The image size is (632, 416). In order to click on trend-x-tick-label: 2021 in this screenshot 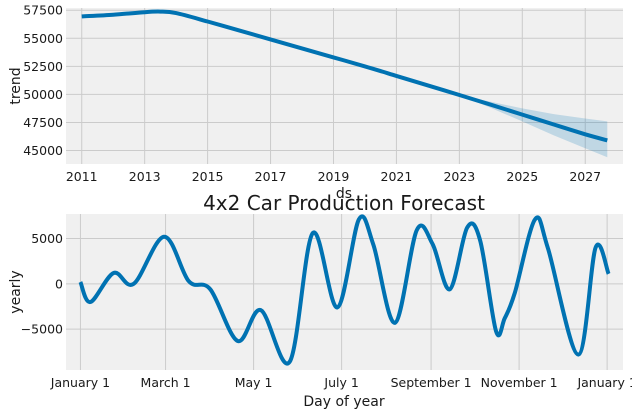, I will do `click(397, 176)`.